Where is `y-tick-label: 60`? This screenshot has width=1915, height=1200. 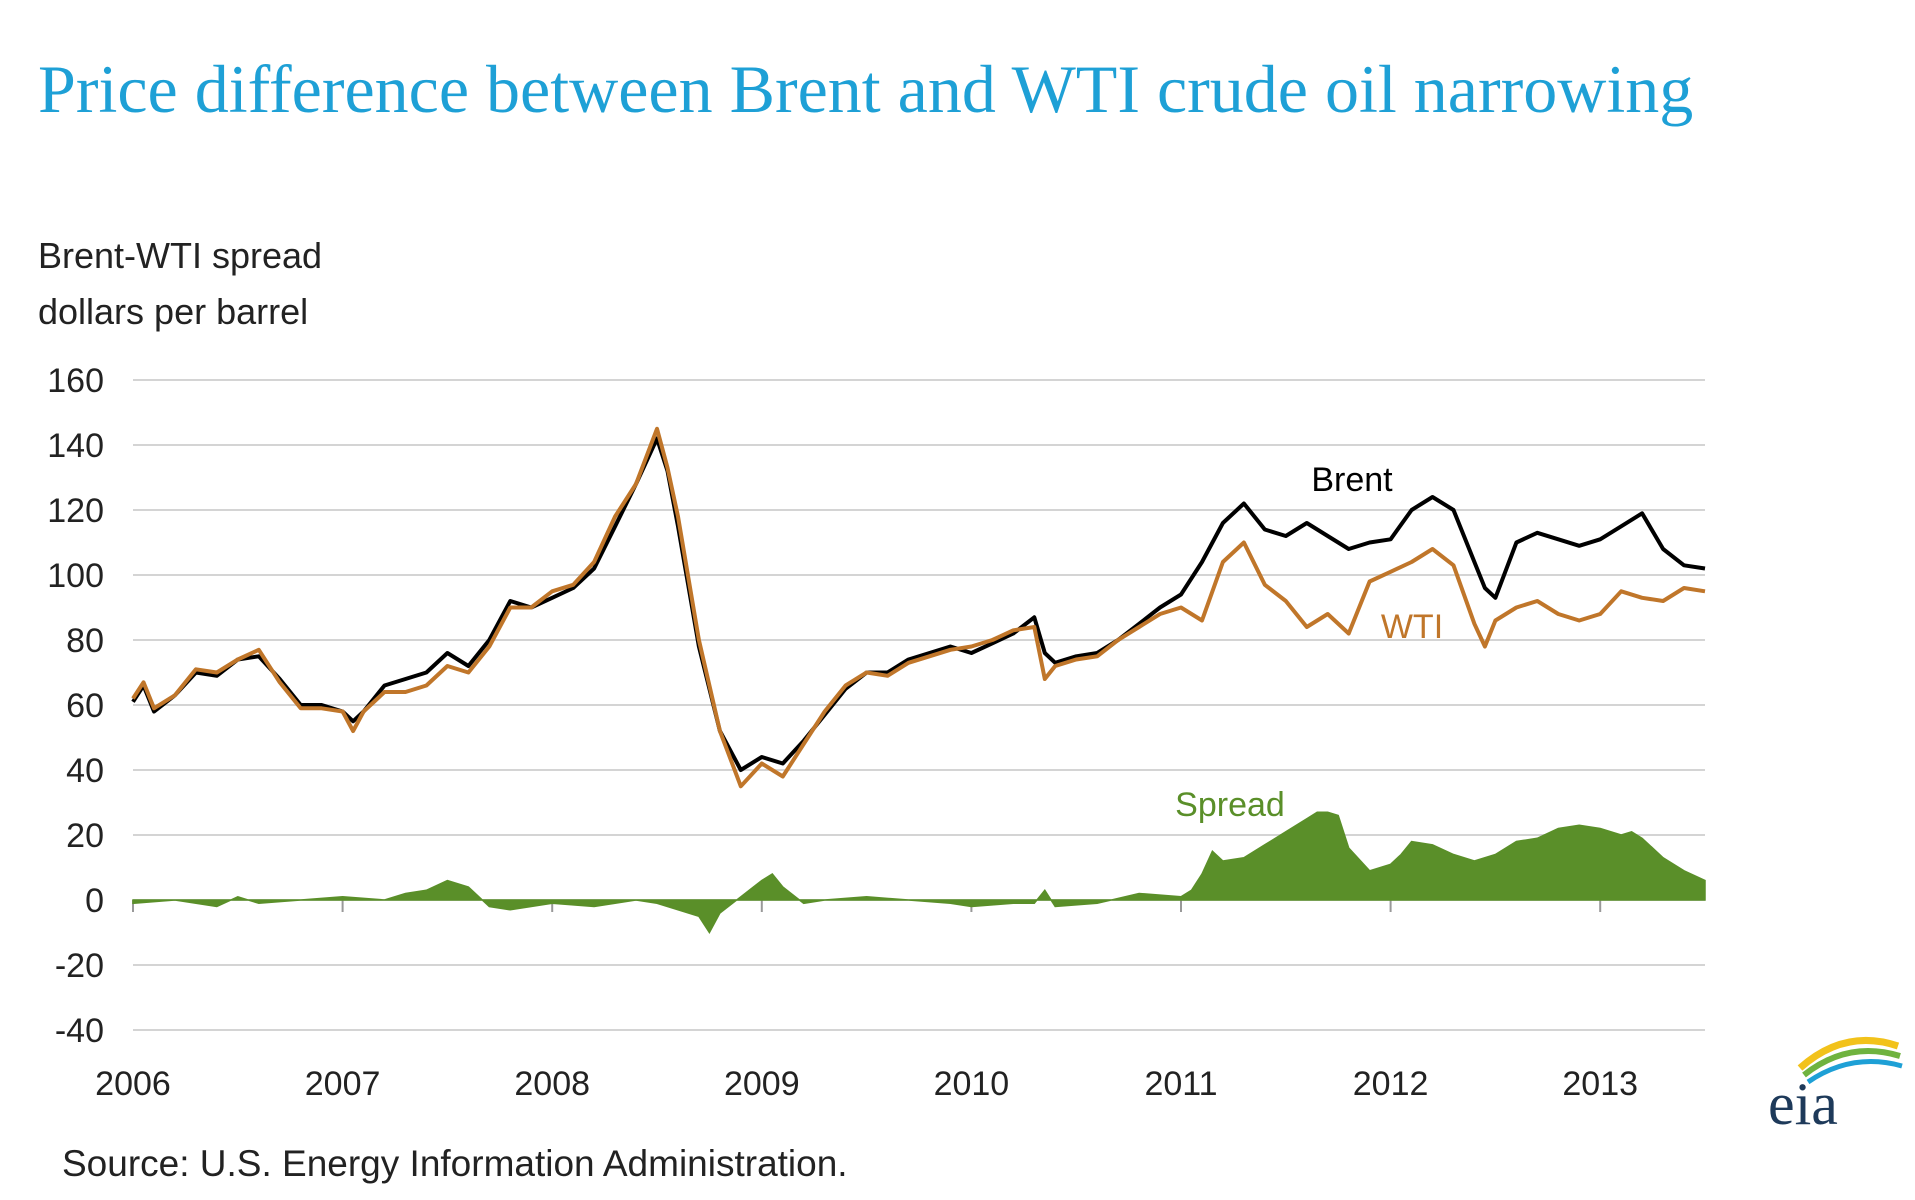 y-tick-label: 60 is located at coordinates (85, 706).